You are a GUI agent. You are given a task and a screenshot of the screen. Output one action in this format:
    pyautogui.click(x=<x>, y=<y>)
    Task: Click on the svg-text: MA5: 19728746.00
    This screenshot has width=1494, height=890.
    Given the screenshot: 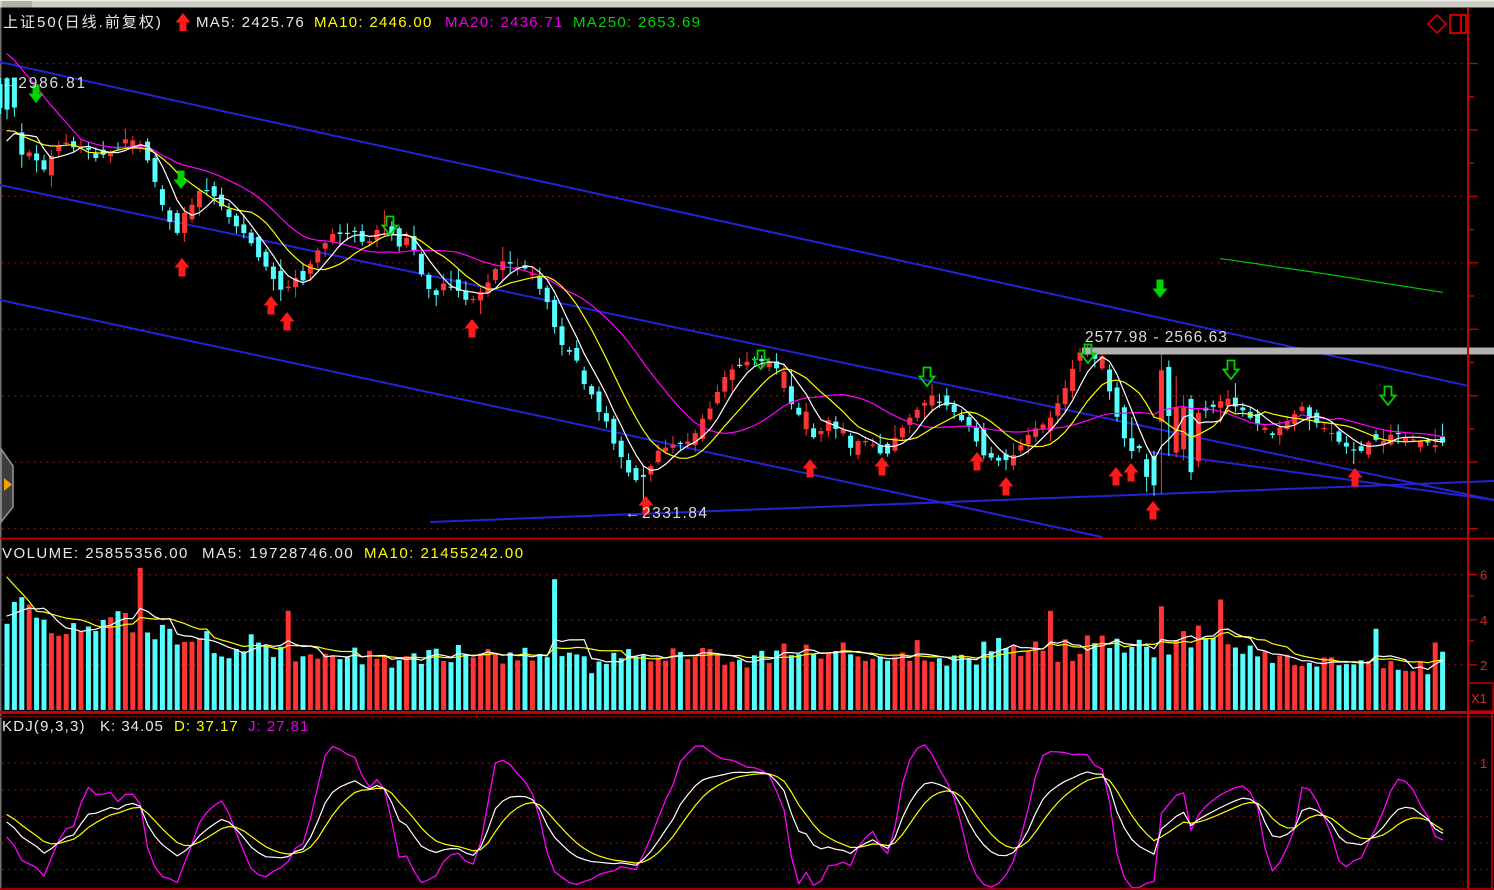 What is the action you would take?
    pyautogui.click(x=278, y=553)
    